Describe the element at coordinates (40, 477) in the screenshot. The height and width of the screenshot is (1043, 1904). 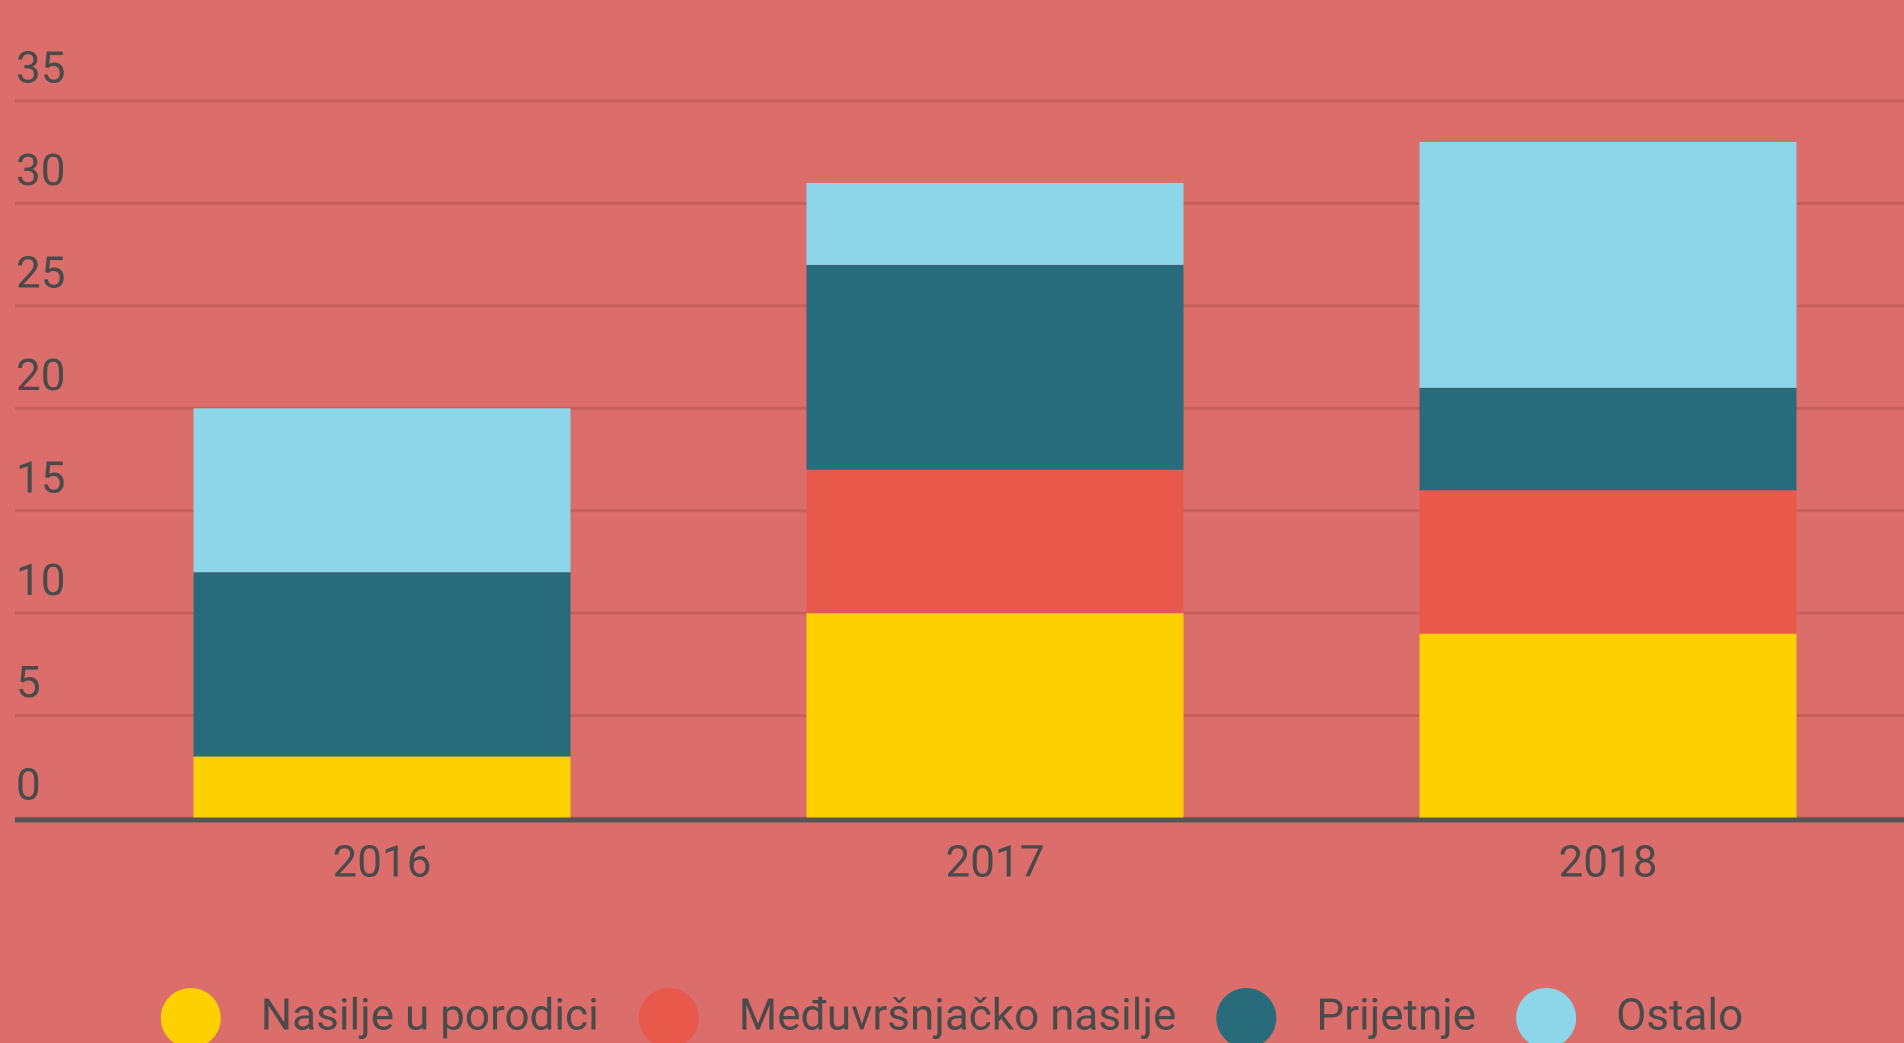
I see `y-tick-label: 15` at that location.